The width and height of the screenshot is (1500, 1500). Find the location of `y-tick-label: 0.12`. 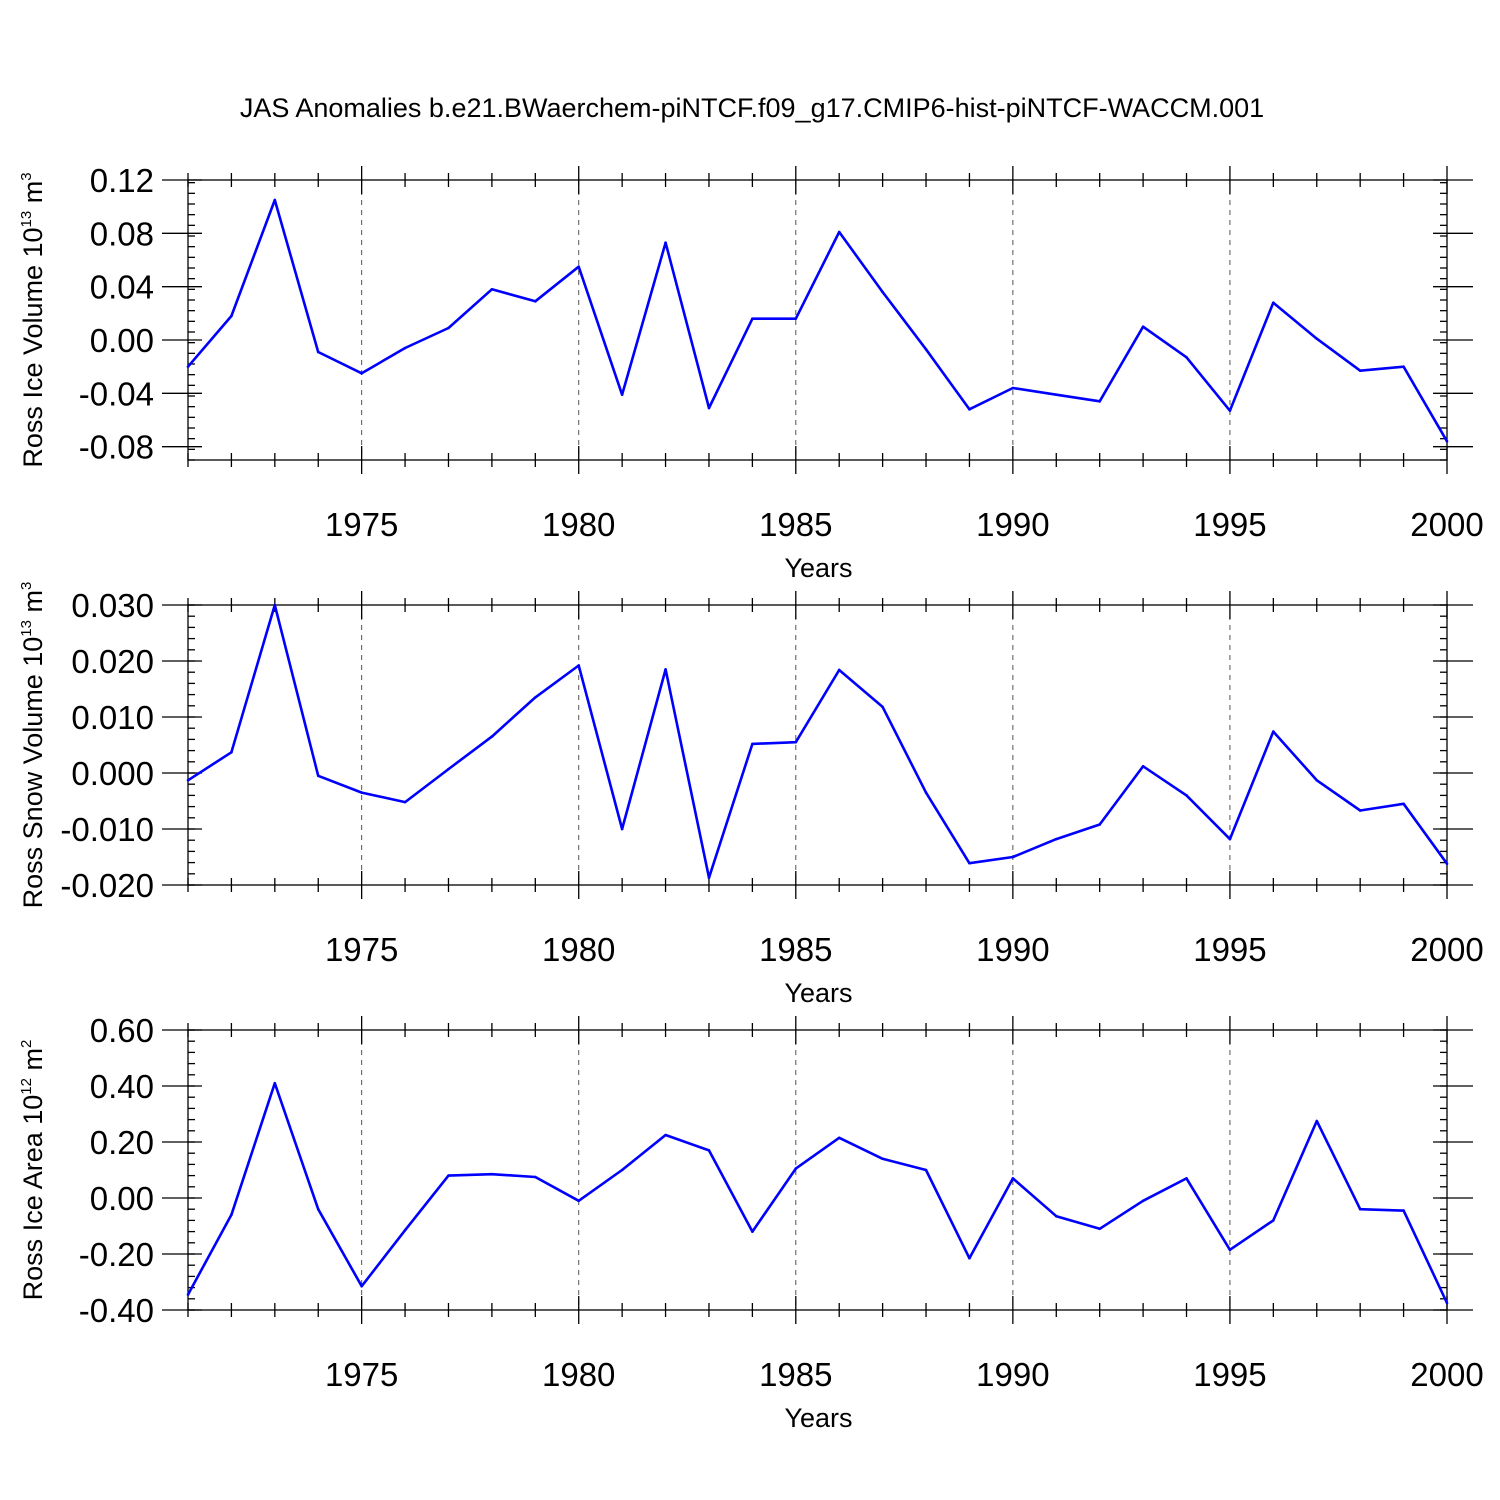

y-tick-label: 0.12 is located at coordinates (122, 180).